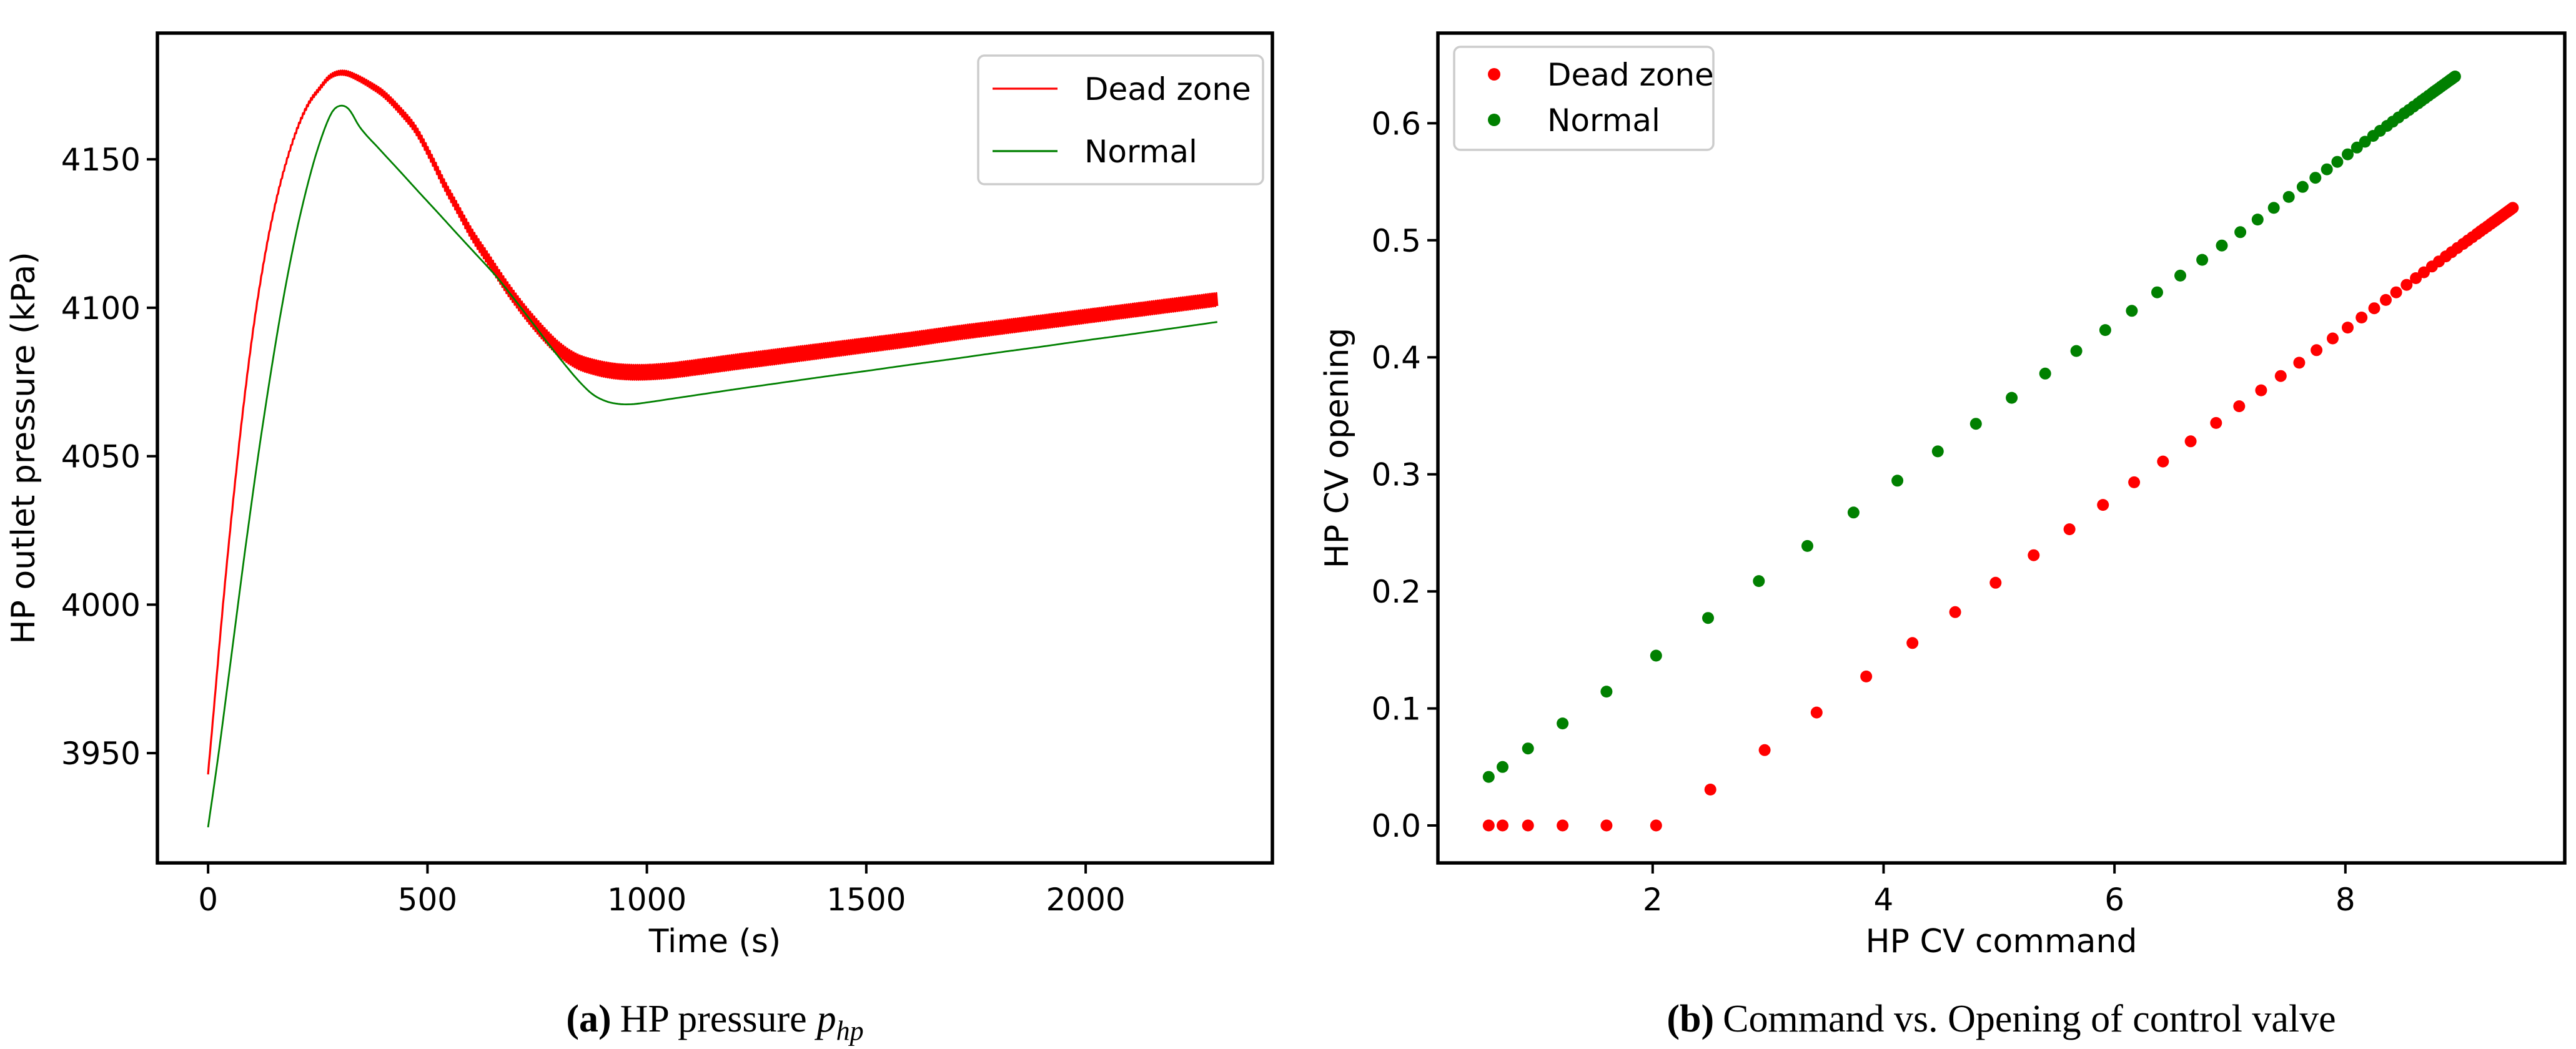 Image resolution: width=2576 pixels, height=1049 pixels. What do you see at coordinates (1120, 119) in the screenshot?
I see `pressure-legend: Dead zone Normal` at bounding box center [1120, 119].